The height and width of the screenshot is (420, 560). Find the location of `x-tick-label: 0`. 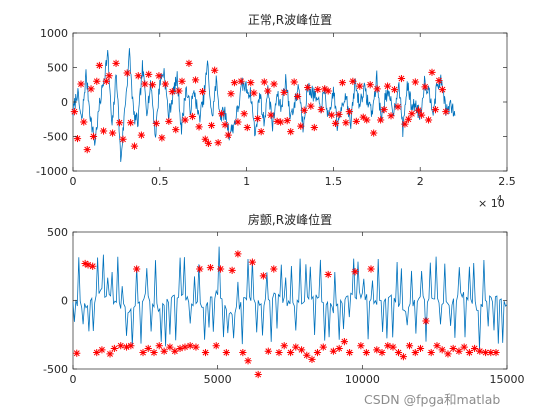

x-tick-label: 0 is located at coordinates (73, 181).